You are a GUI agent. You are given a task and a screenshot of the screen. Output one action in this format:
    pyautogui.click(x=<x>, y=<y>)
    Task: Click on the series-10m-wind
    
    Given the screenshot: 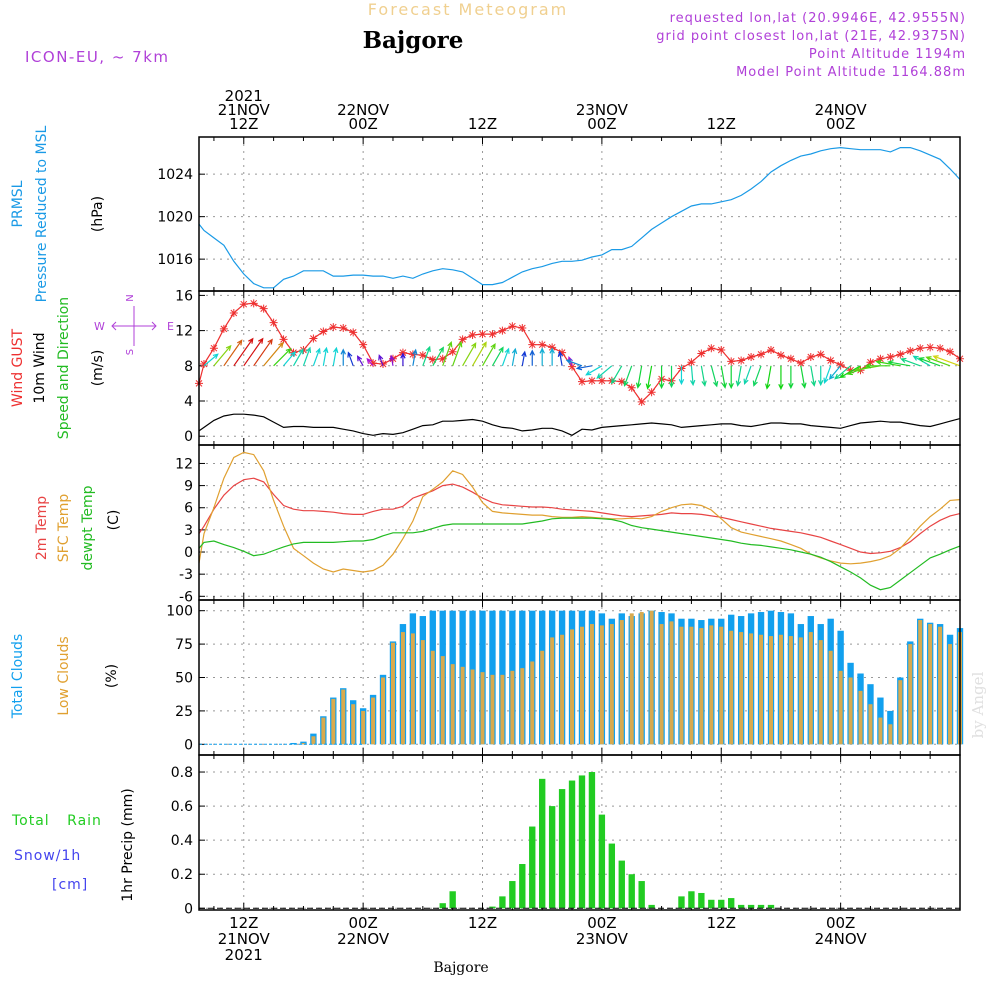 What is the action you would take?
    pyautogui.click(x=579, y=424)
    